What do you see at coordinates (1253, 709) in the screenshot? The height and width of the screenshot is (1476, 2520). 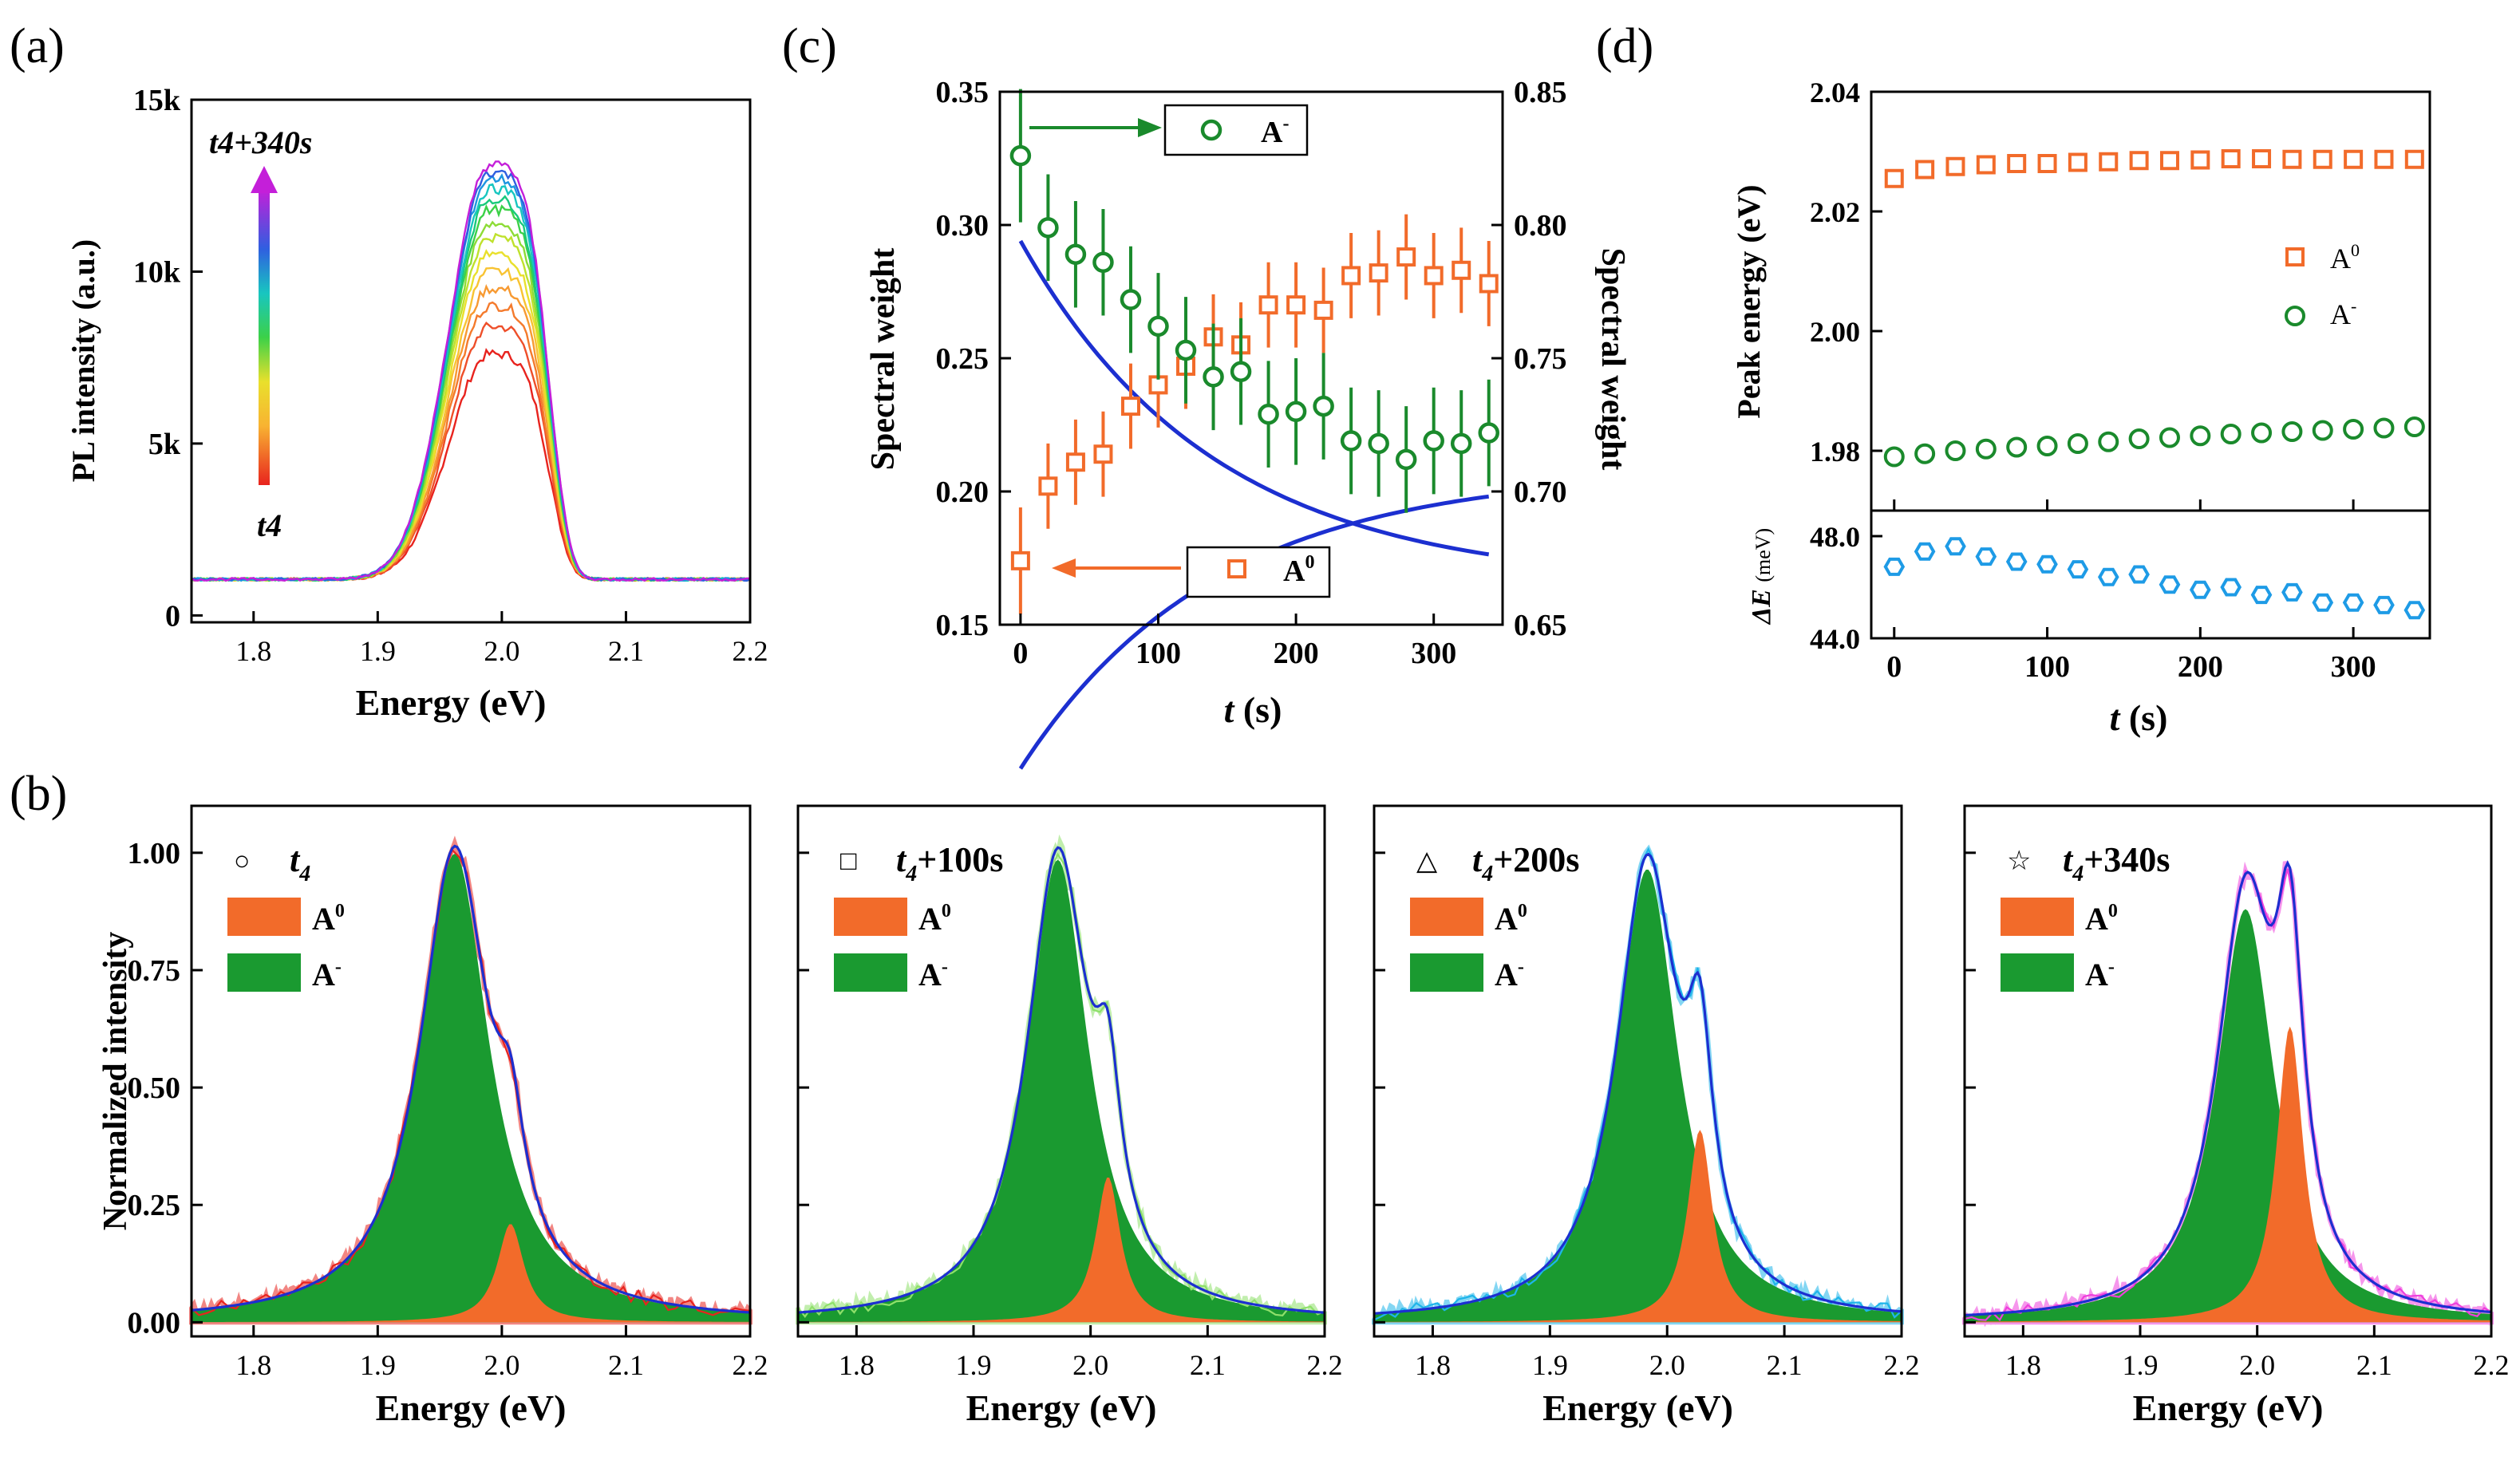 I see `panel-c-xlabel: t (s)` at bounding box center [1253, 709].